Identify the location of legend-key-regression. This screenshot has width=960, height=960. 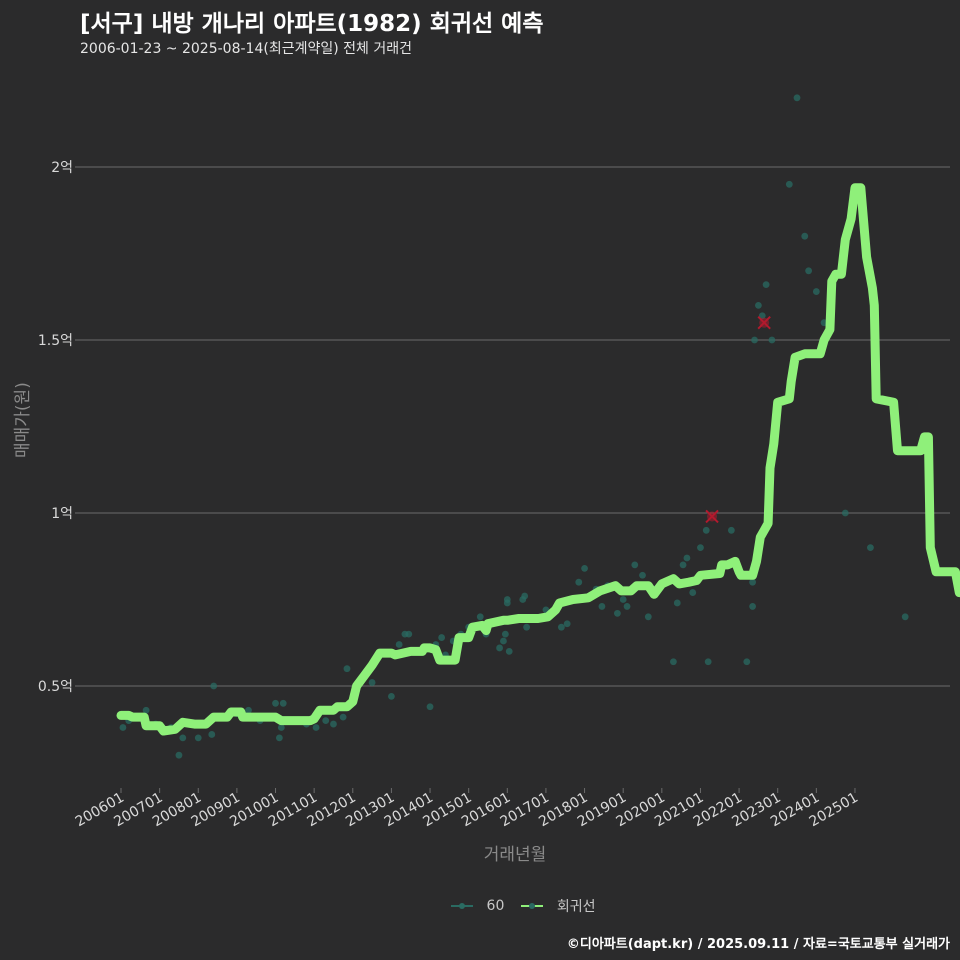
(531, 906).